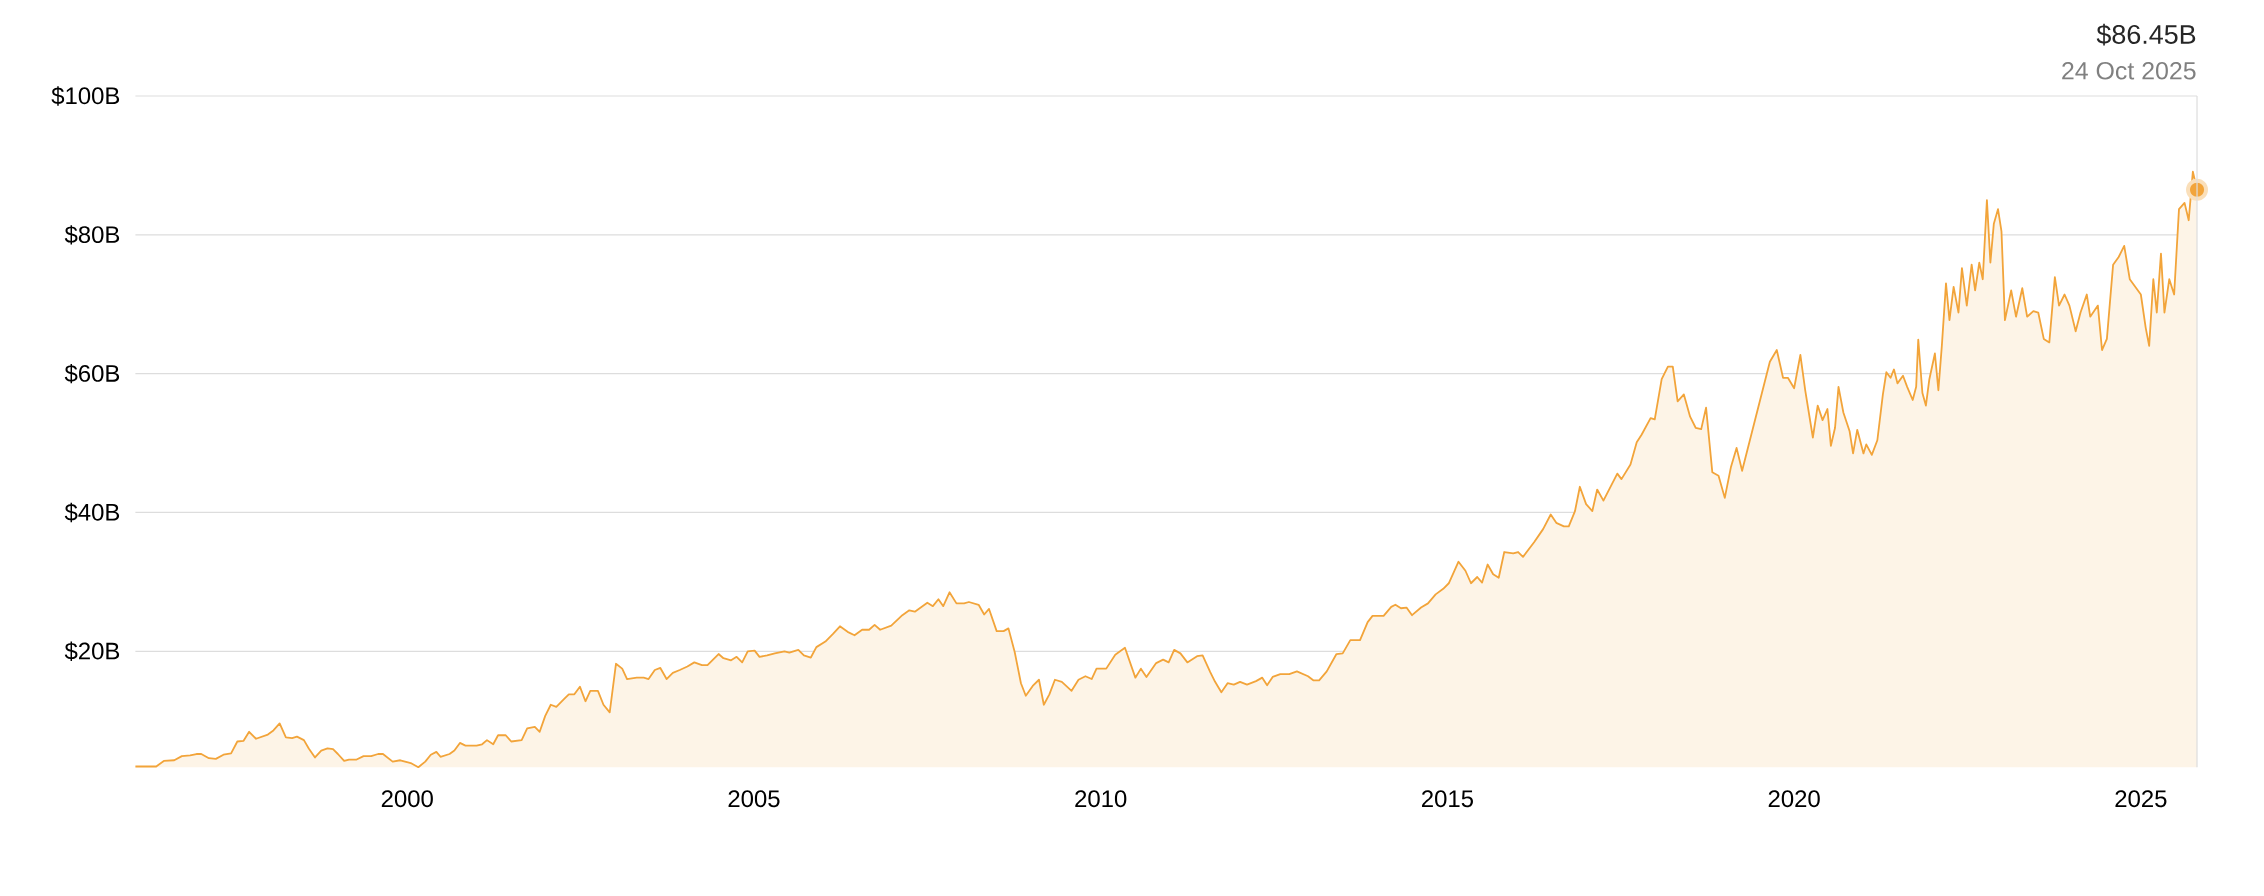  What do you see at coordinates (92, 651) in the screenshot?
I see `y-tick-label: $20B` at bounding box center [92, 651].